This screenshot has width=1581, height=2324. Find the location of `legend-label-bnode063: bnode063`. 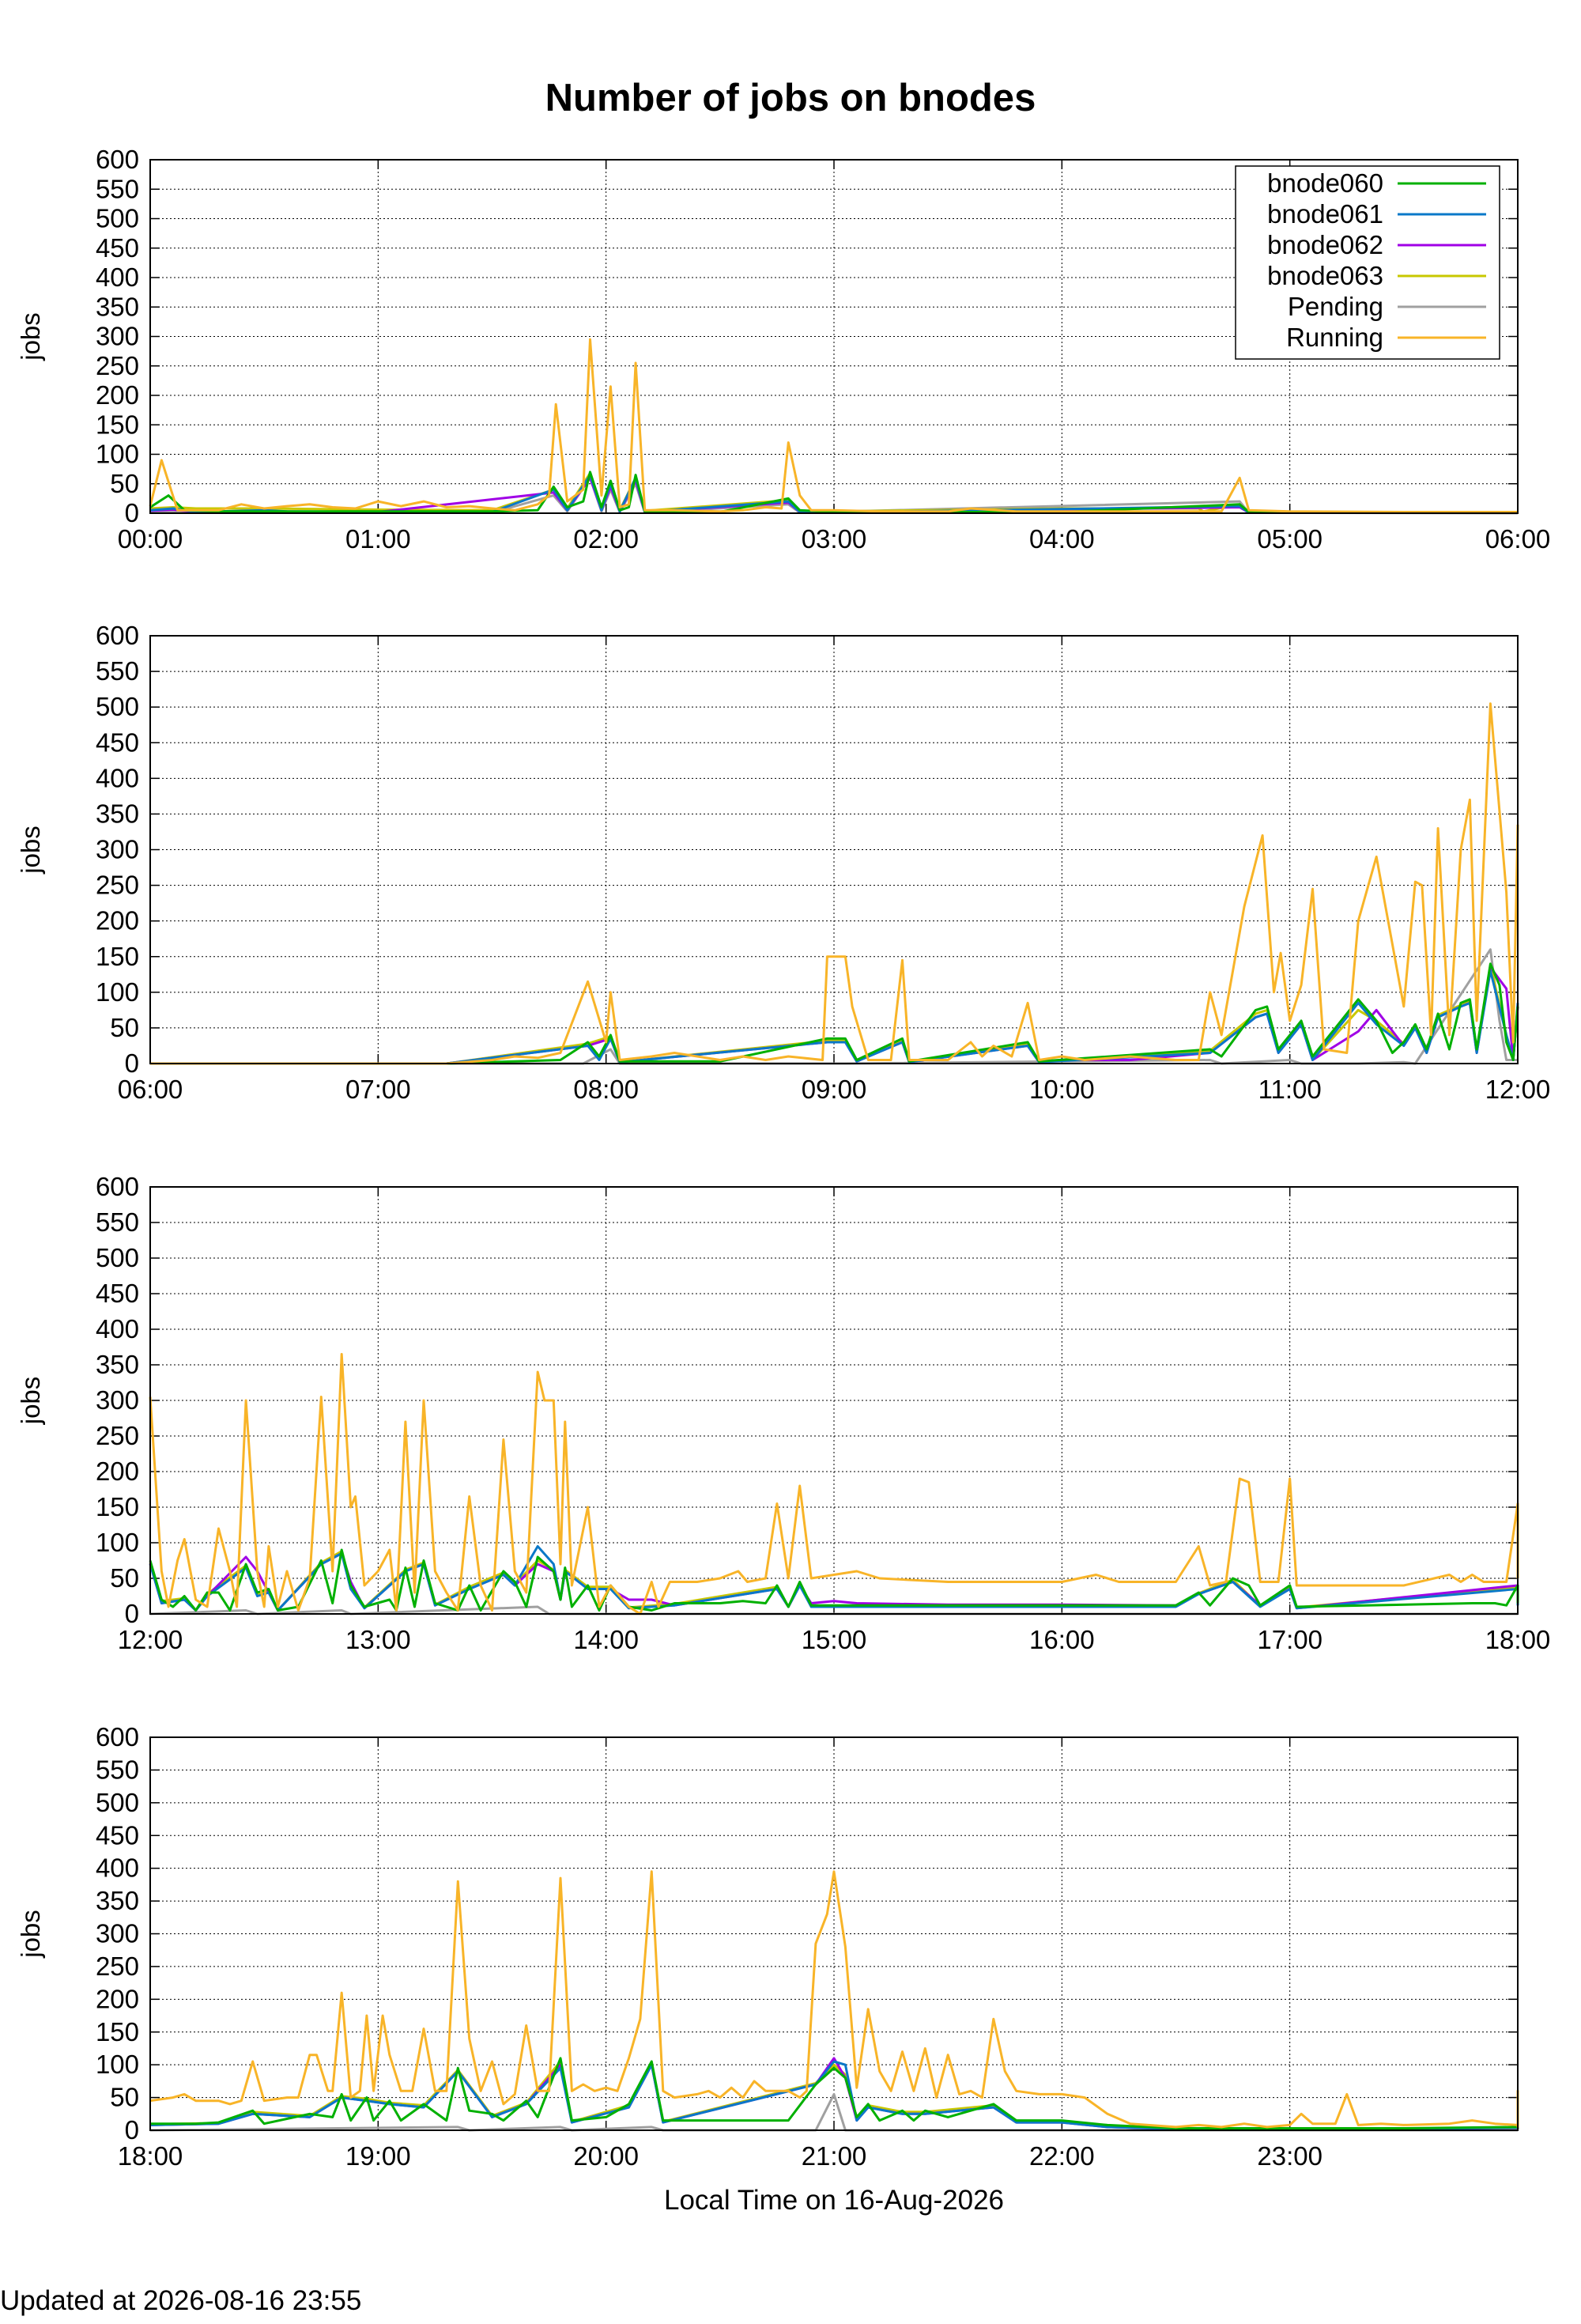

legend-label-bnode063: bnode063 is located at coordinates (1325, 276).